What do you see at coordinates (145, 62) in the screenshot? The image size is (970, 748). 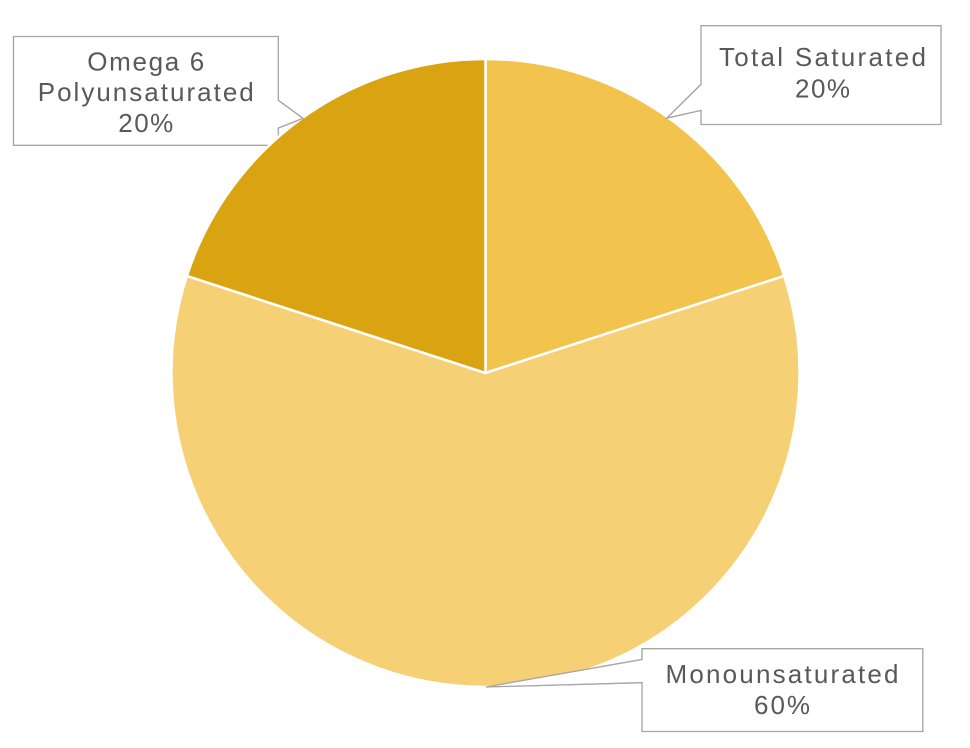 I see `svg-text: Omega 6` at bounding box center [145, 62].